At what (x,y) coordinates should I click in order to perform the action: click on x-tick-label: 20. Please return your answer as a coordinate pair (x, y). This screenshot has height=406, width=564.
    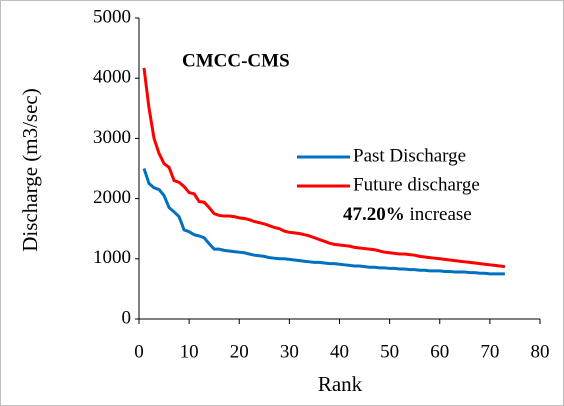
    Looking at the image, I should click on (239, 351).